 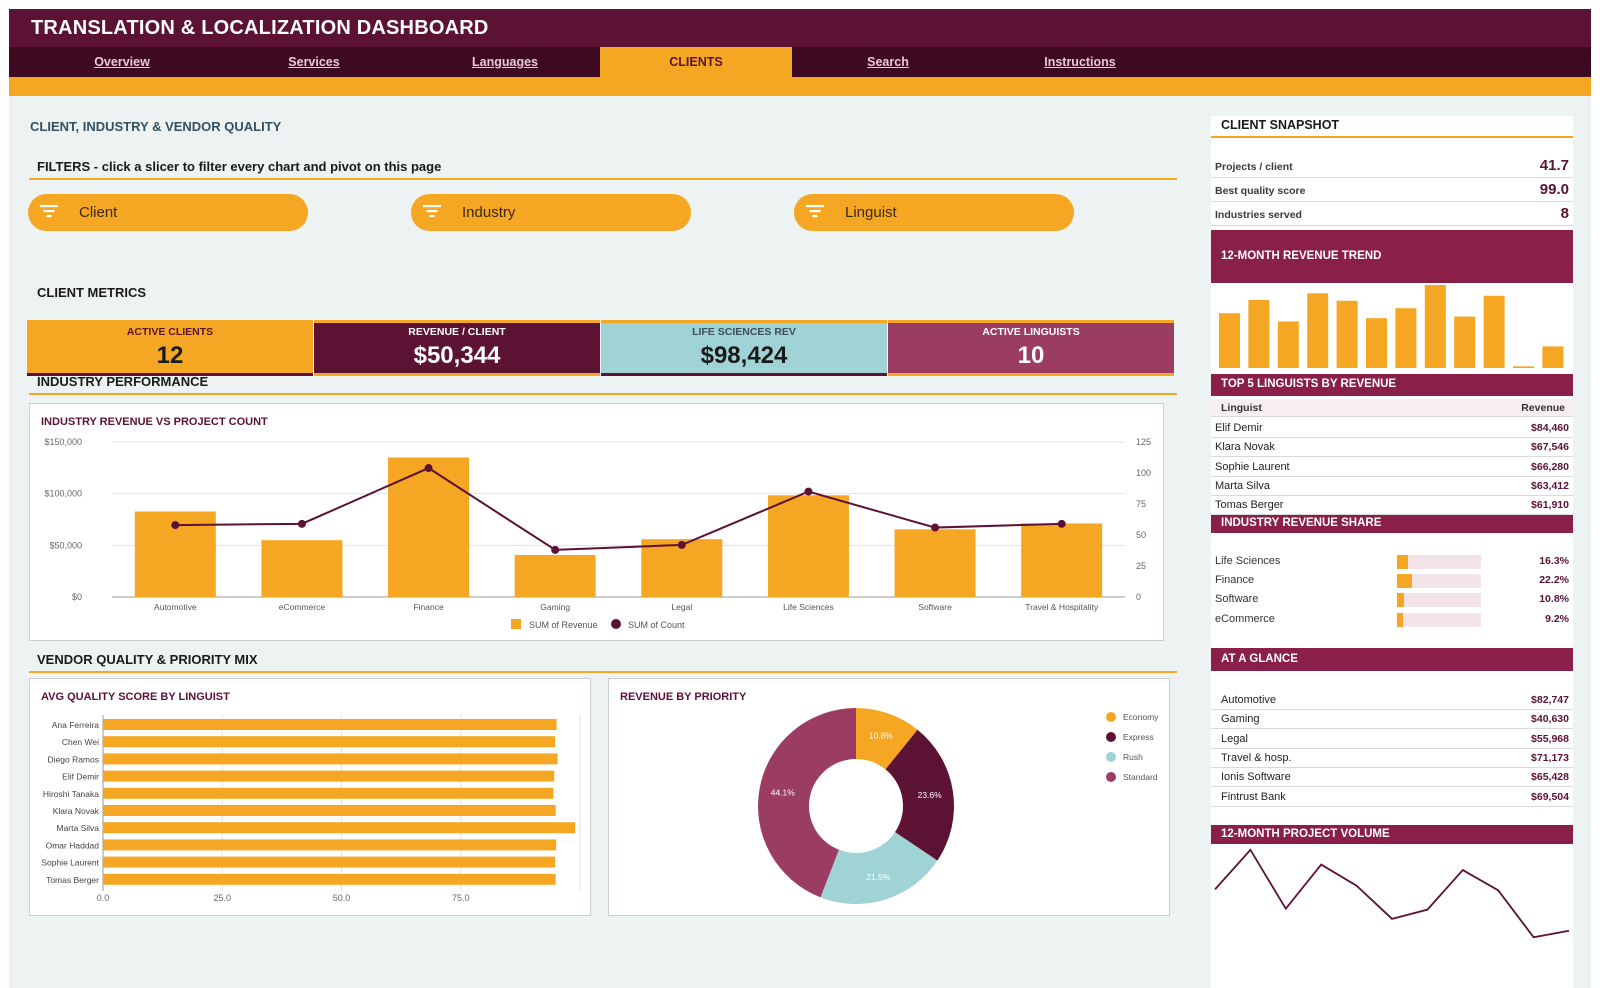 I want to click on glance-row-ionis-software: Ionis Software $65,428, so click(x=1392, y=777).